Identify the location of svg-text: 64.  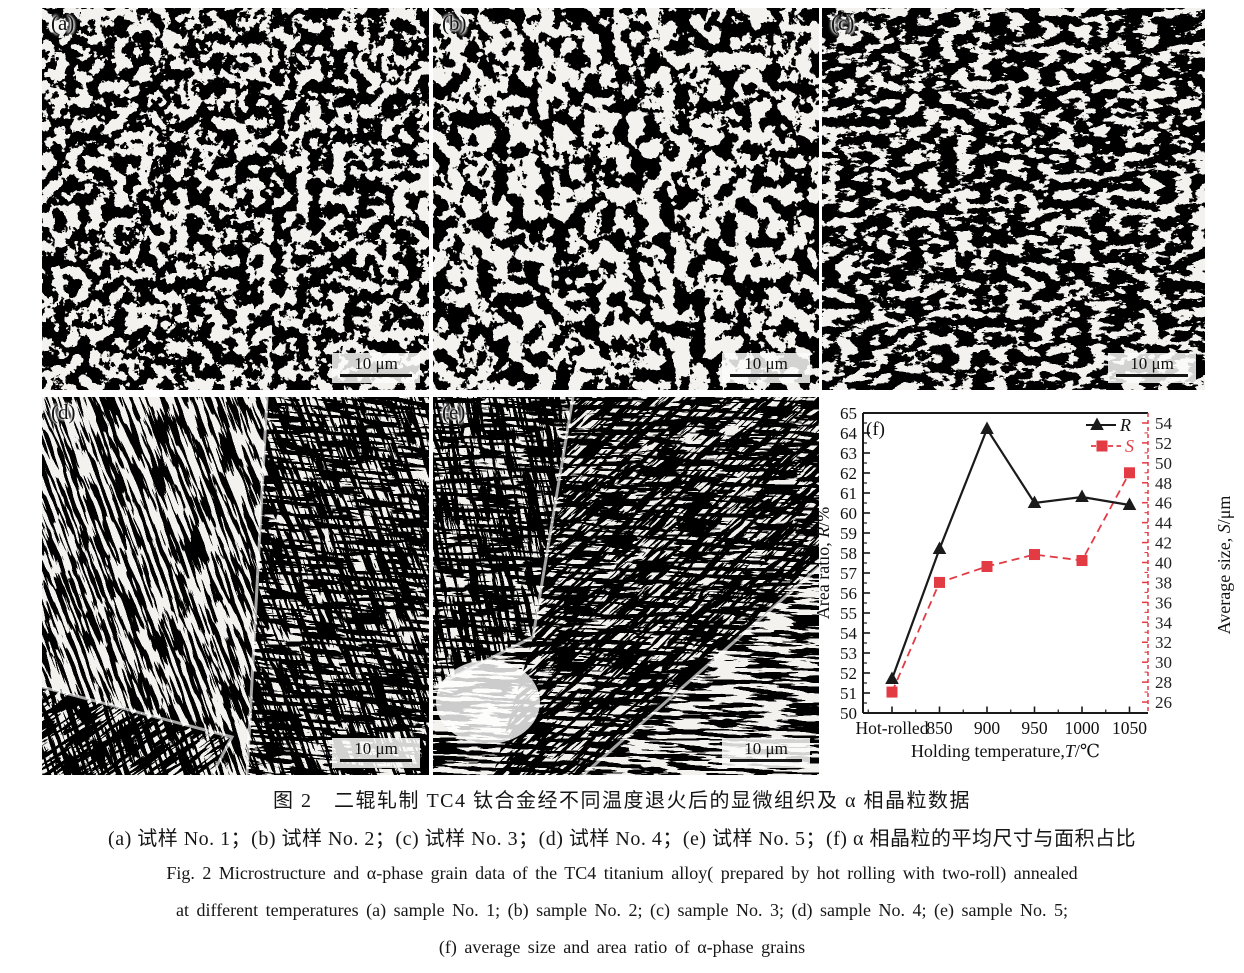
(849, 433).